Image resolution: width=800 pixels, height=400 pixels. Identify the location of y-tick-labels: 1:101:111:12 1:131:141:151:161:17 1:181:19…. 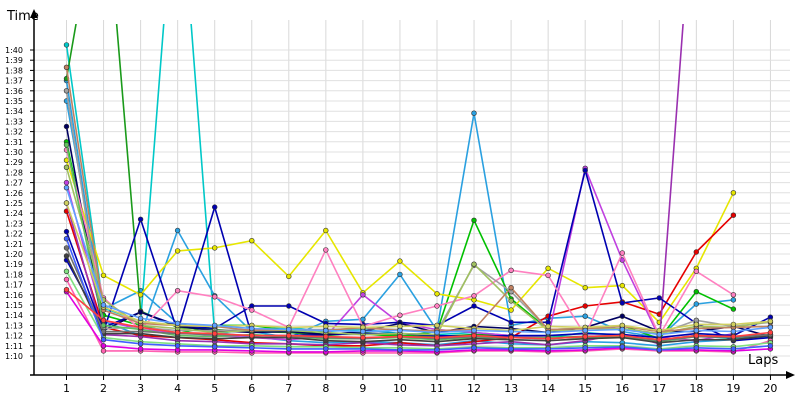
(19, 203).